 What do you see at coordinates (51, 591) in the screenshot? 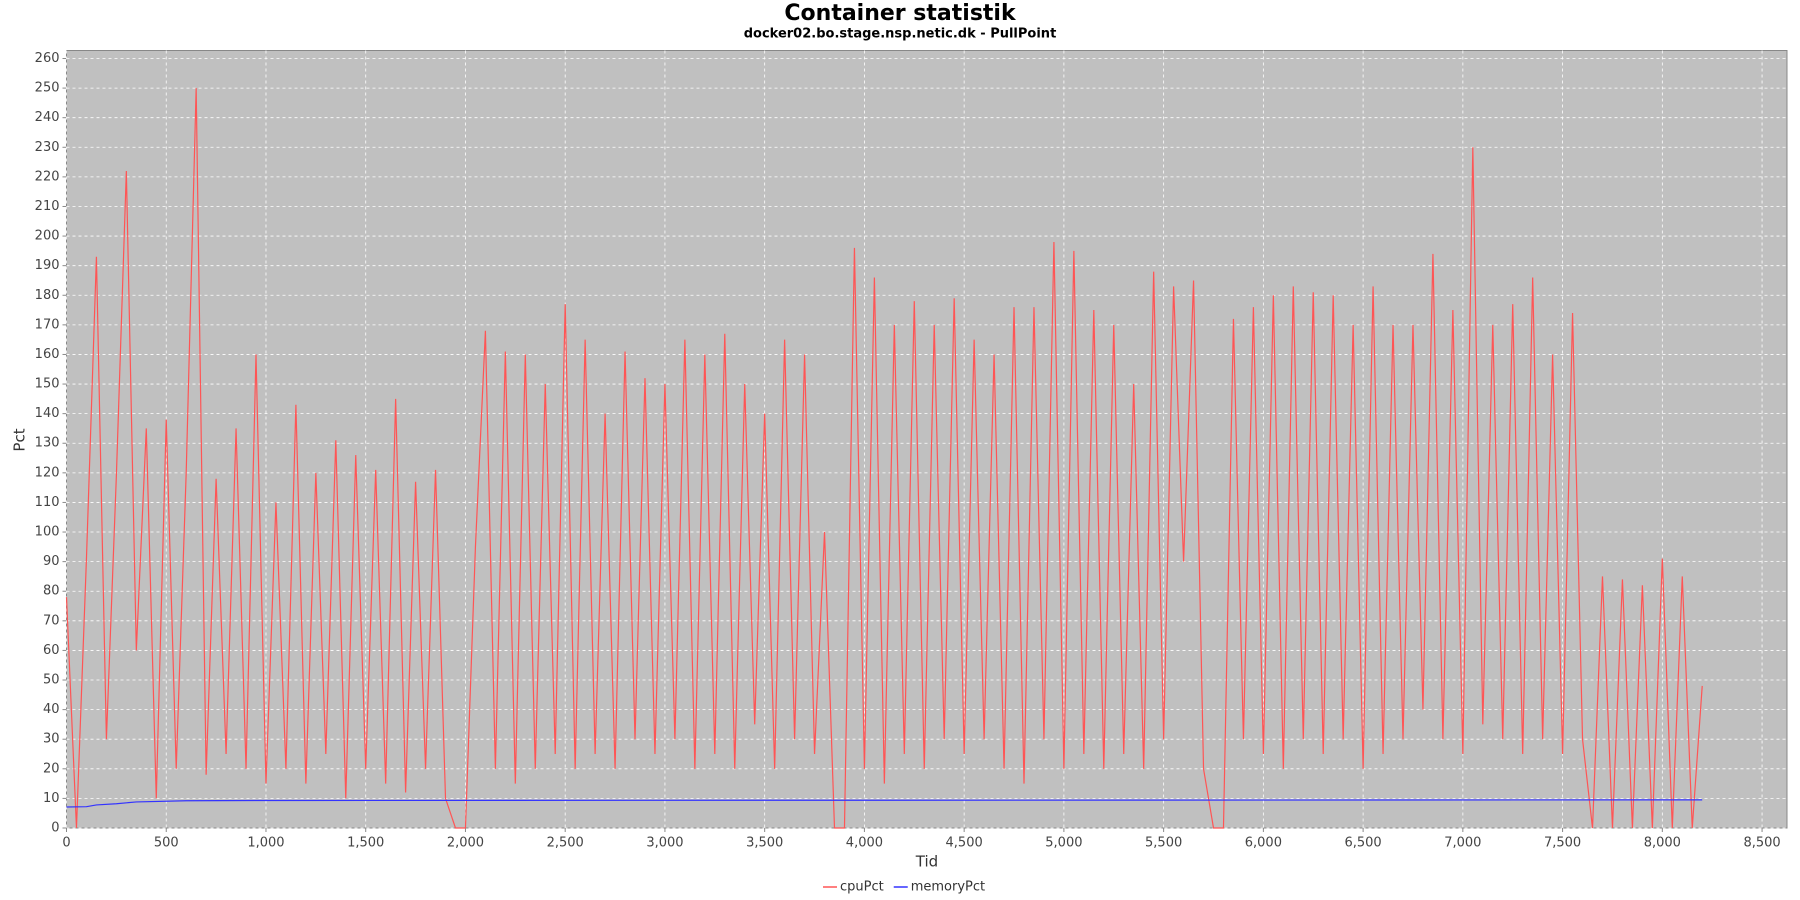
I see `y-tick-label: 80` at bounding box center [51, 591].